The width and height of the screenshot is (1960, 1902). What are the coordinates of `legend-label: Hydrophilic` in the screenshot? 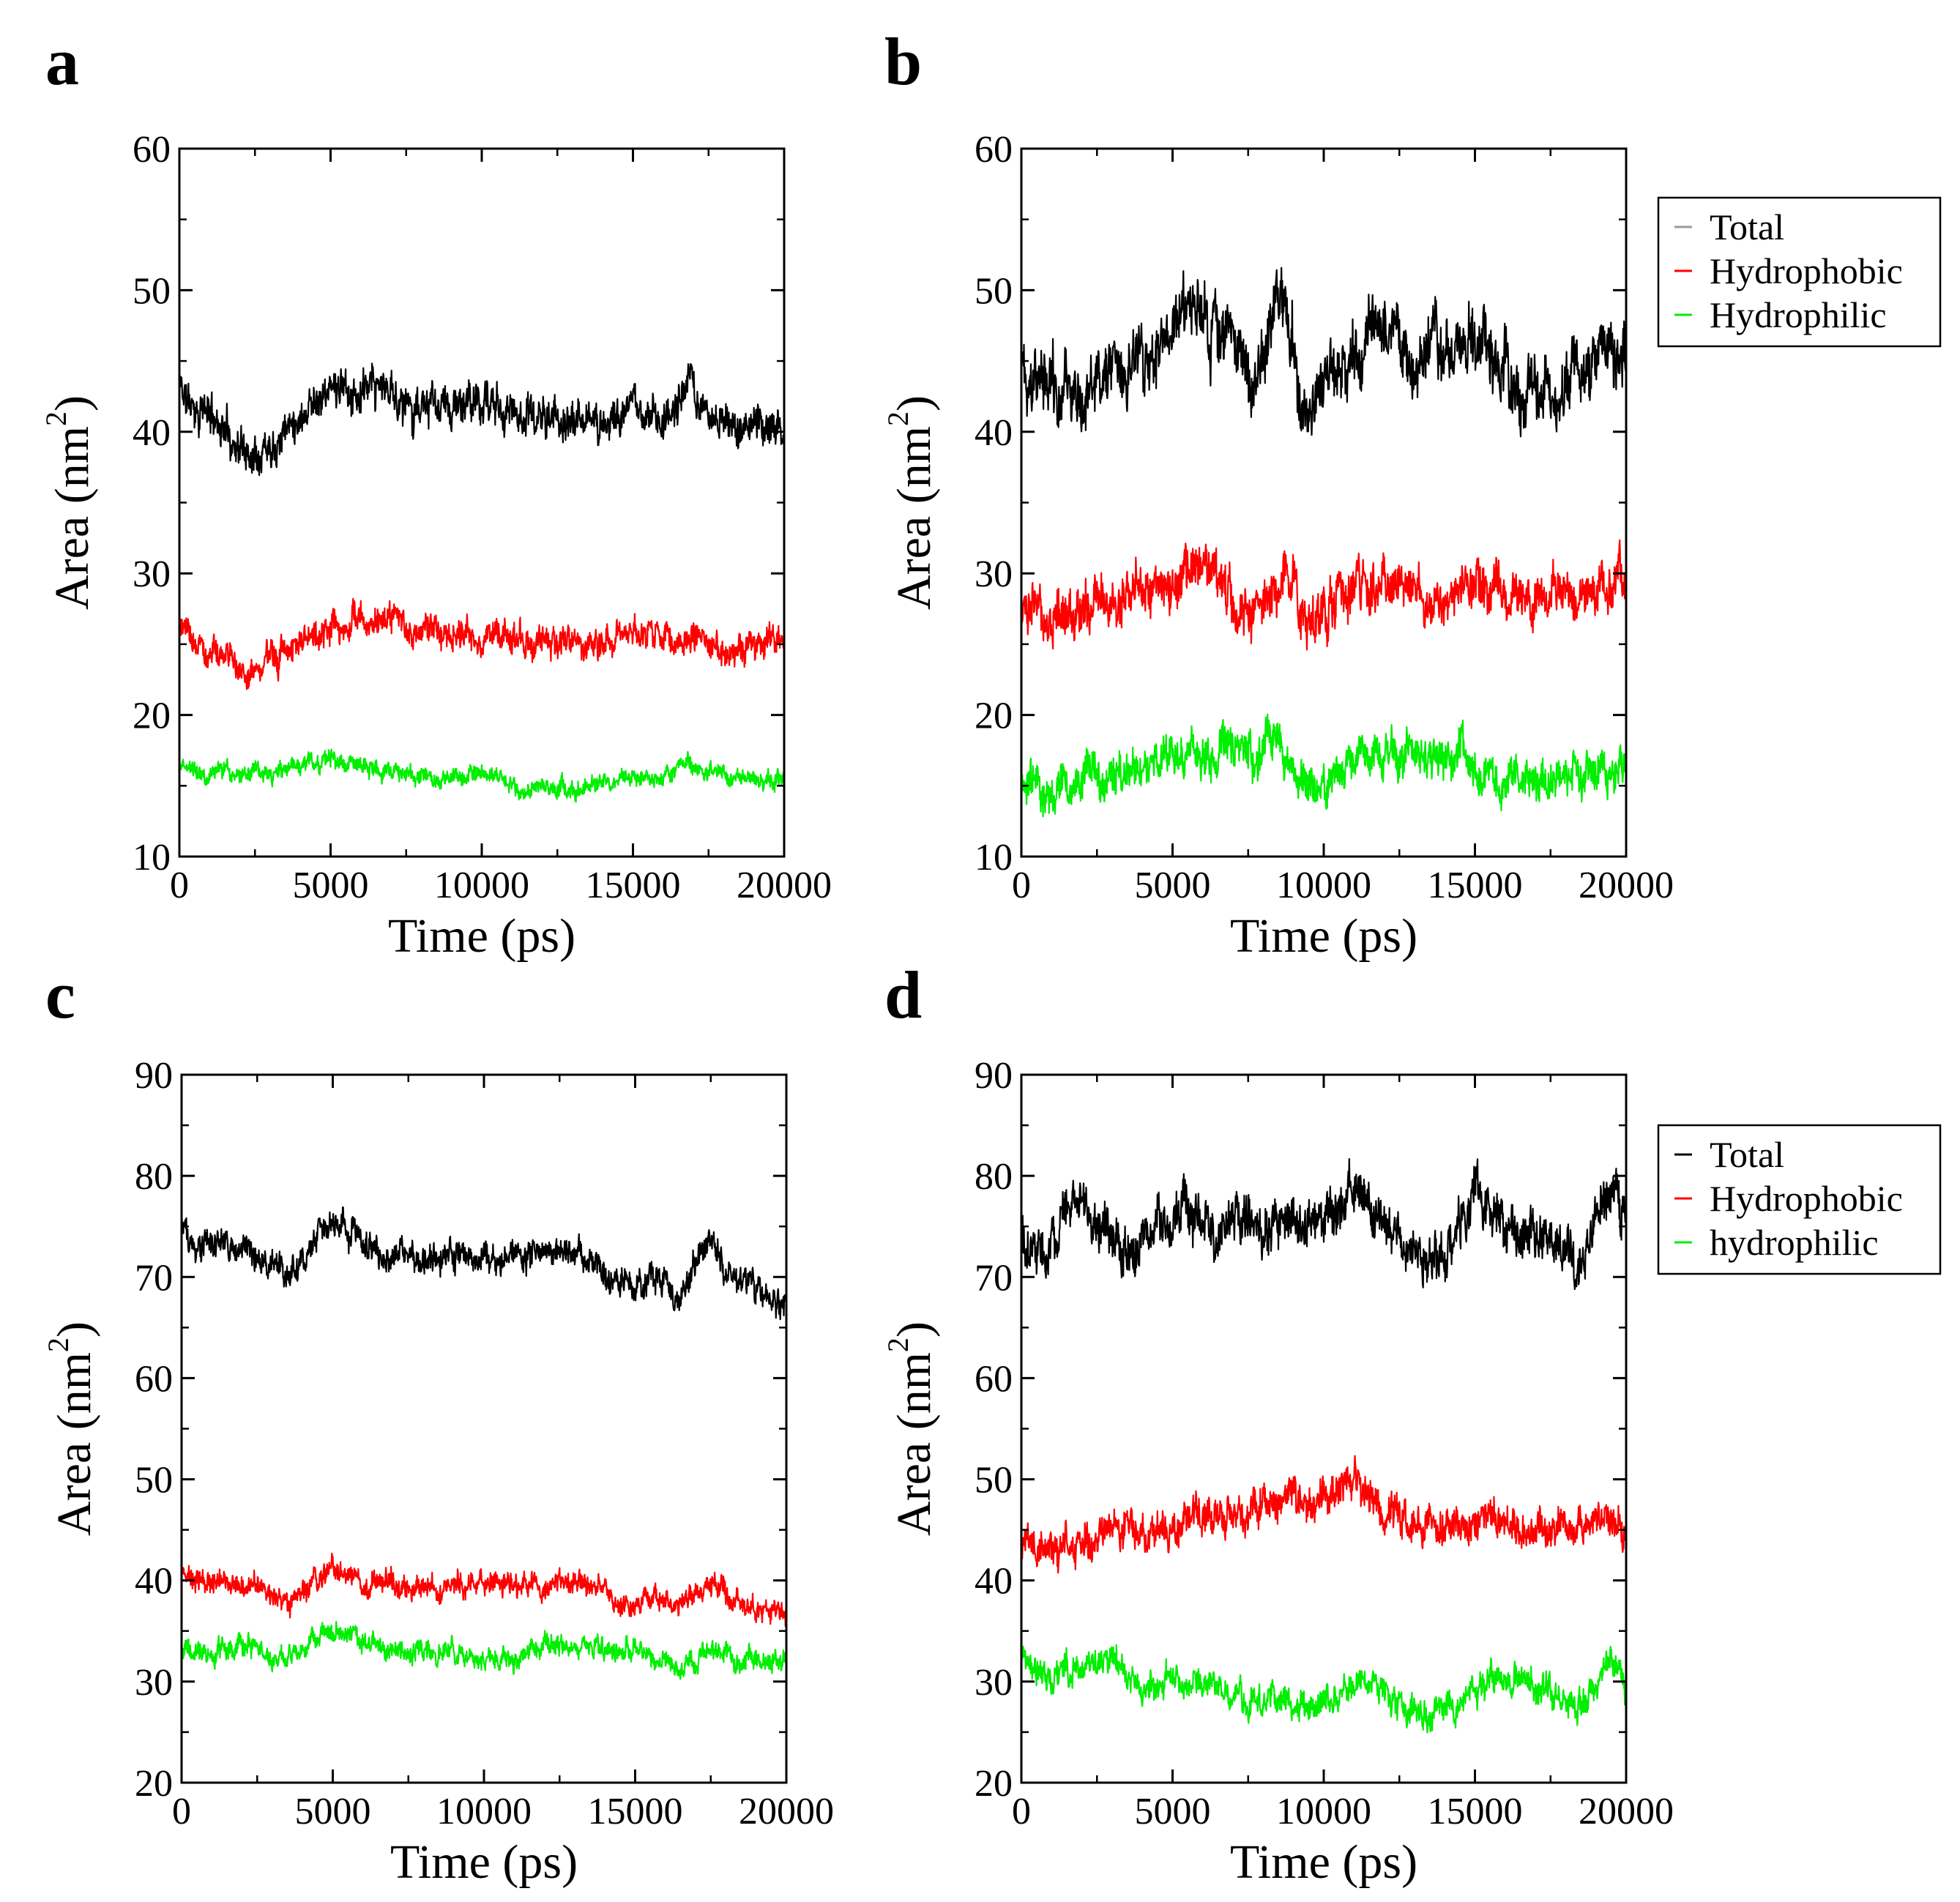 It's located at (1798, 314).